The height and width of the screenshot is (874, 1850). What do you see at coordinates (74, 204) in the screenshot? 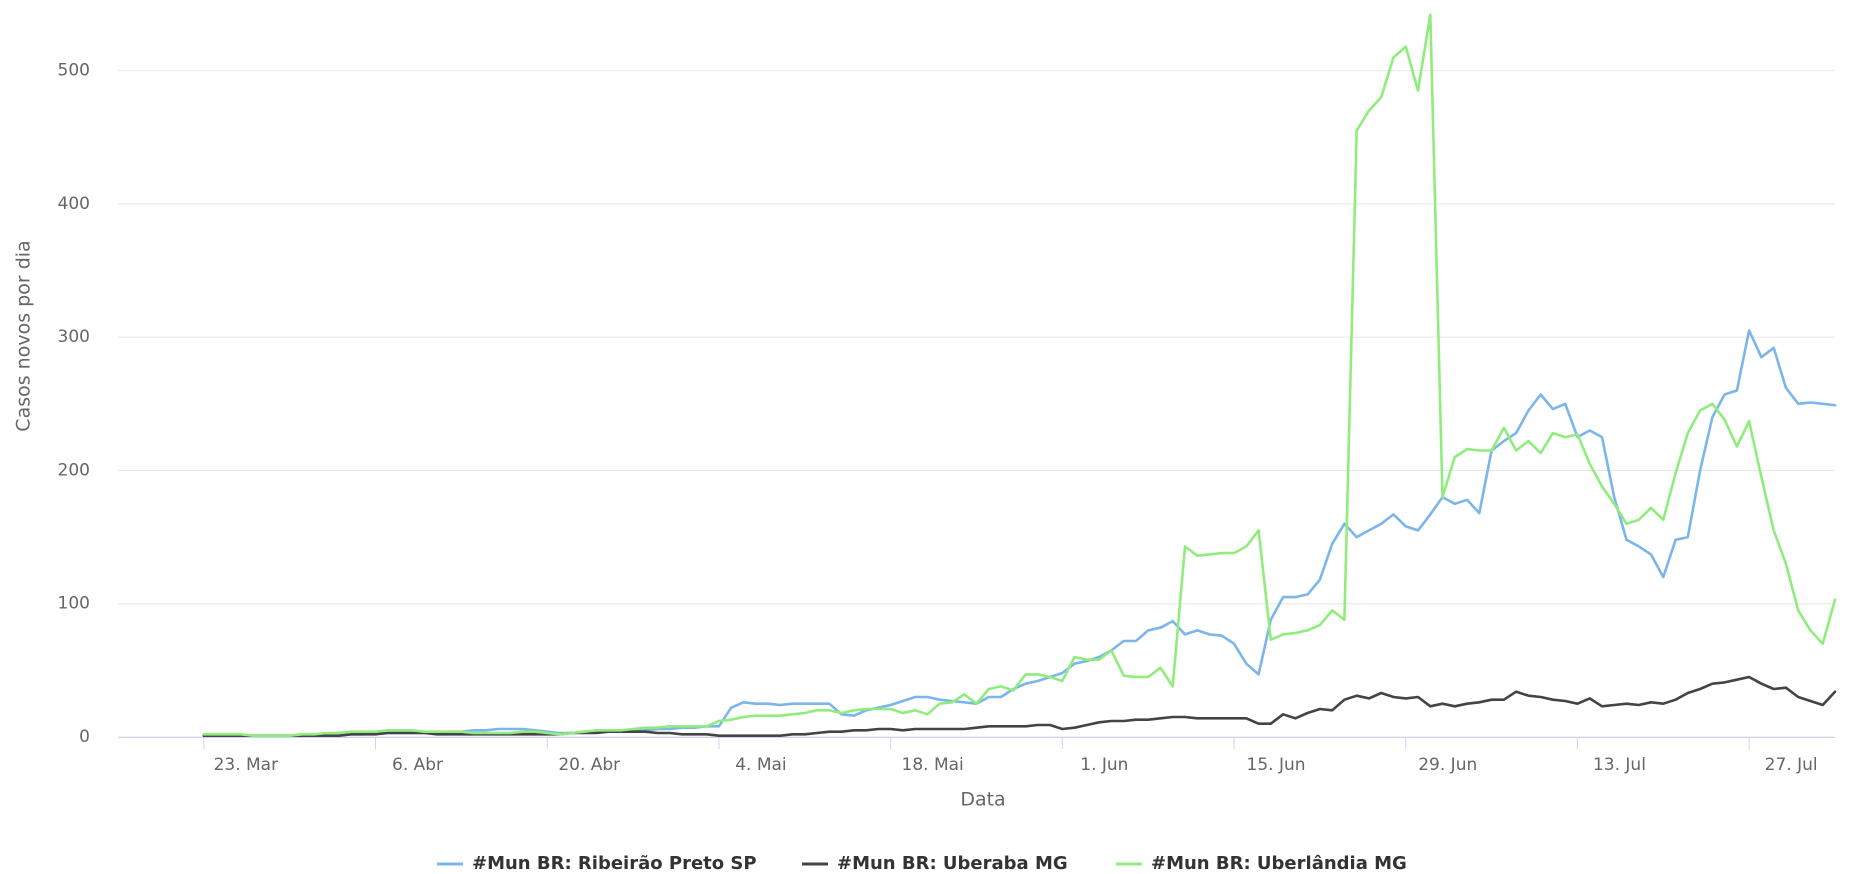
I see `y-tick-label: 400` at bounding box center [74, 204].